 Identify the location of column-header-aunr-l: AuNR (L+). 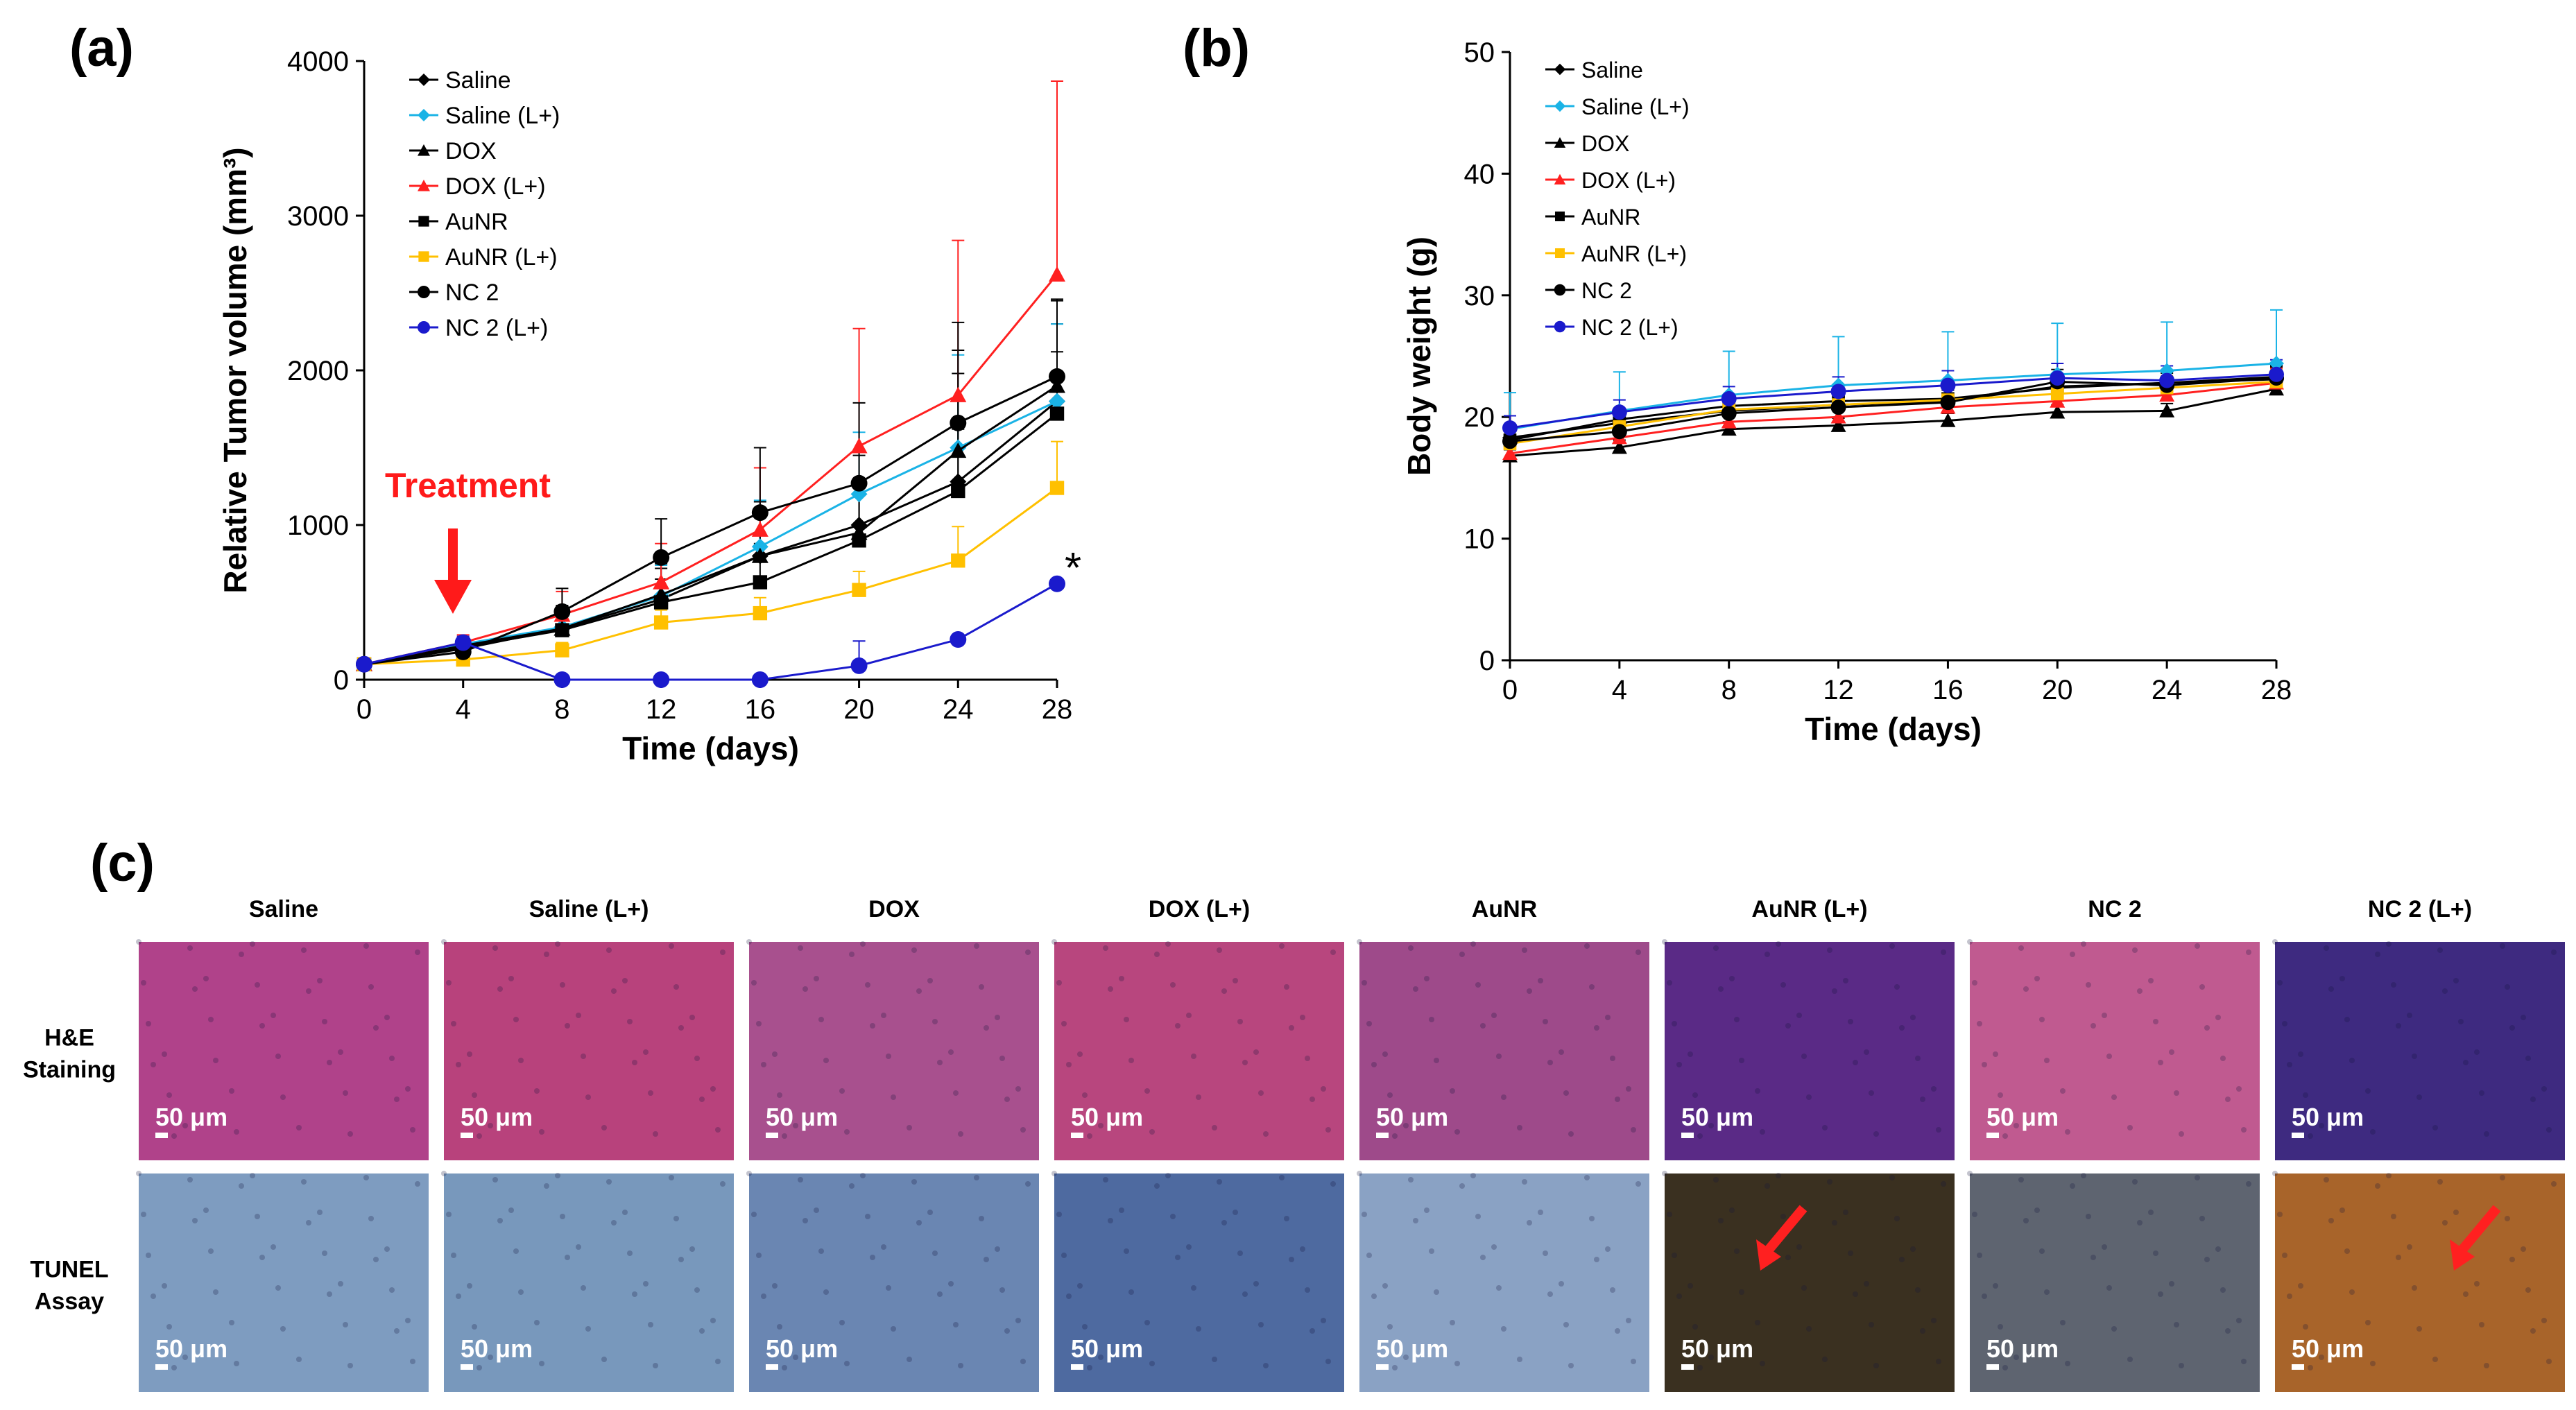
(1809, 909).